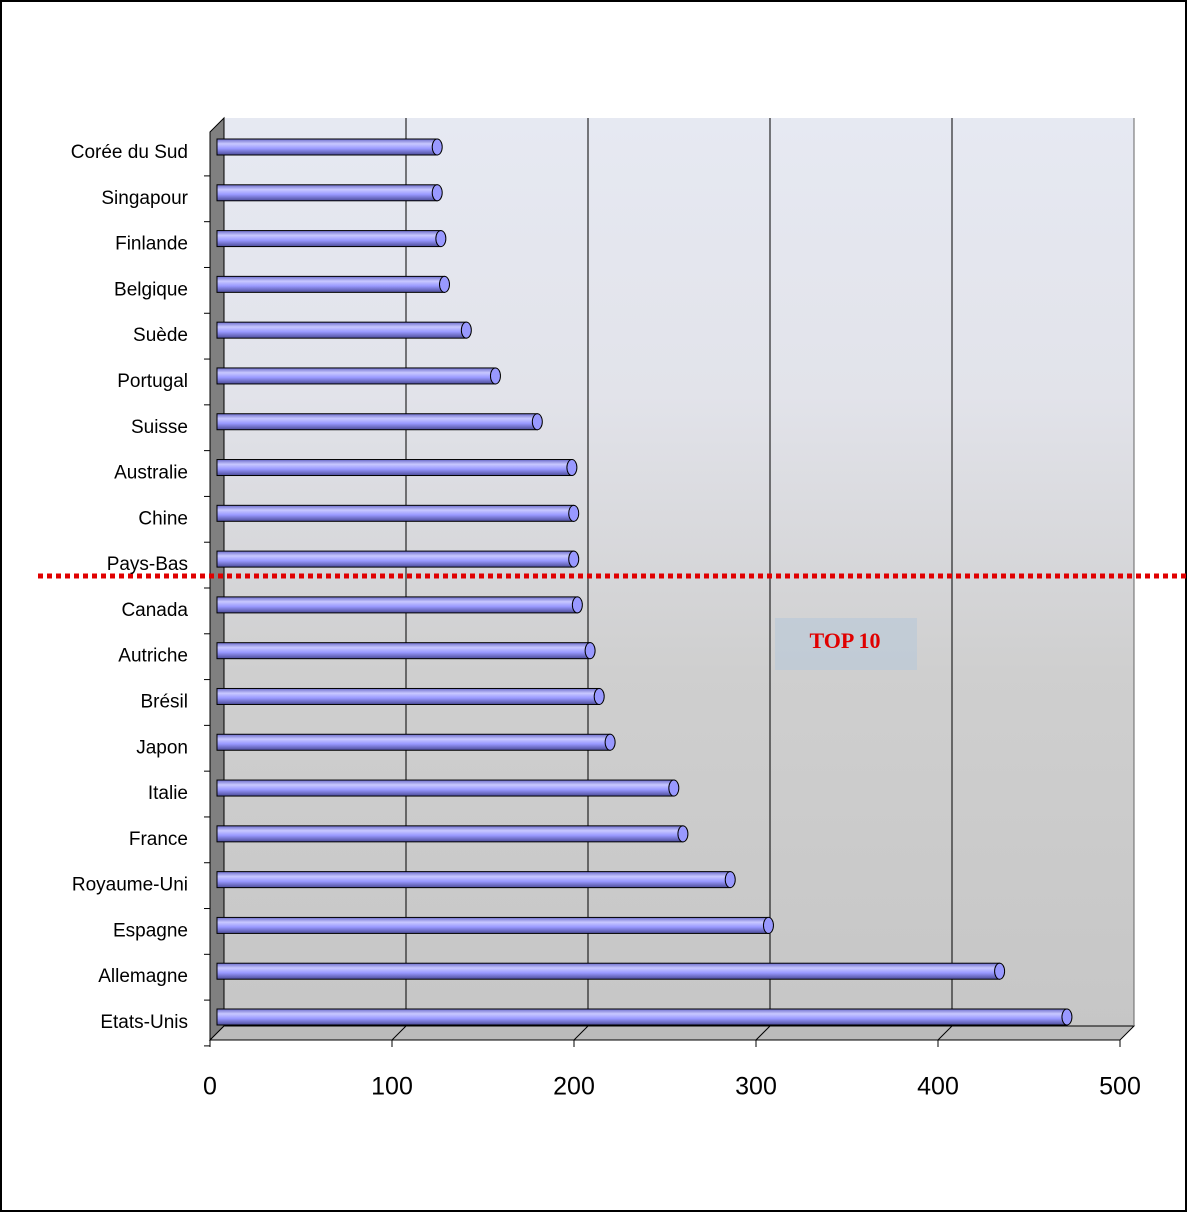  I want to click on x-tick-label: 200, so click(574, 1087).